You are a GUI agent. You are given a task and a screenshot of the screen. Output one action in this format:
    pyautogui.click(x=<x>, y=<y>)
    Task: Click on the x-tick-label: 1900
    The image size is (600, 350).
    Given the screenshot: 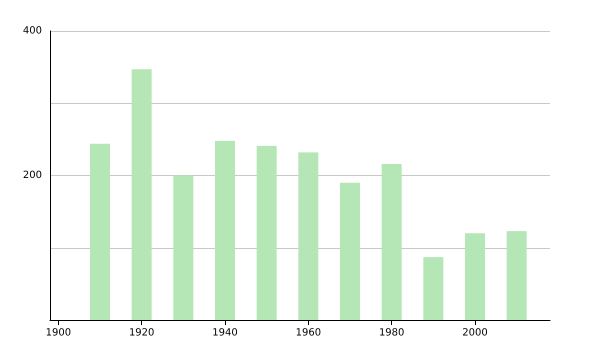 What is the action you would take?
    pyautogui.click(x=59, y=333)
    